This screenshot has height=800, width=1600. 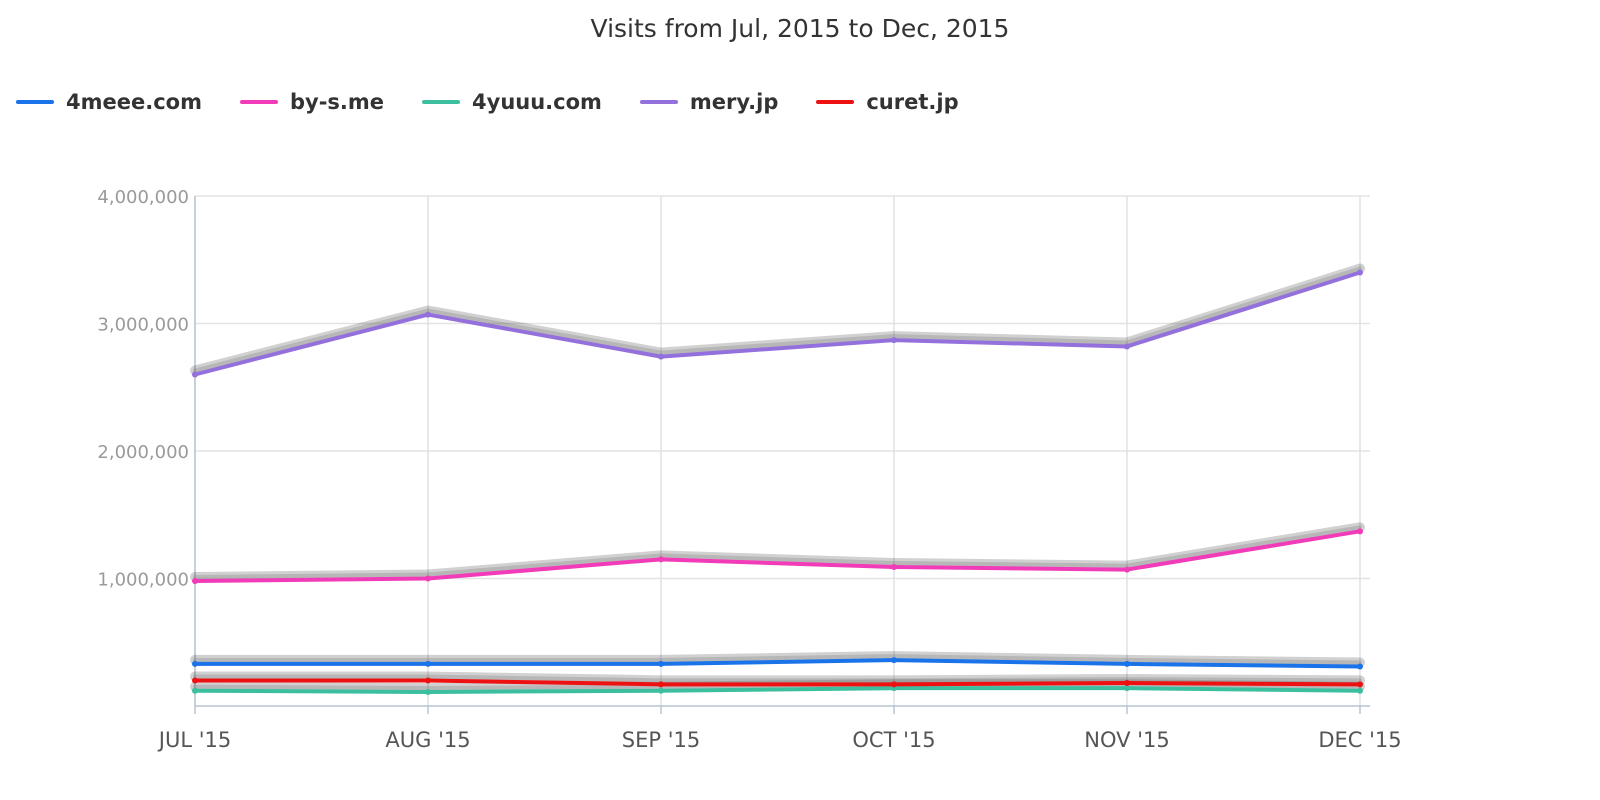 I want to click on x-tick-label: DEC '15, so click(x=1359, y=740).